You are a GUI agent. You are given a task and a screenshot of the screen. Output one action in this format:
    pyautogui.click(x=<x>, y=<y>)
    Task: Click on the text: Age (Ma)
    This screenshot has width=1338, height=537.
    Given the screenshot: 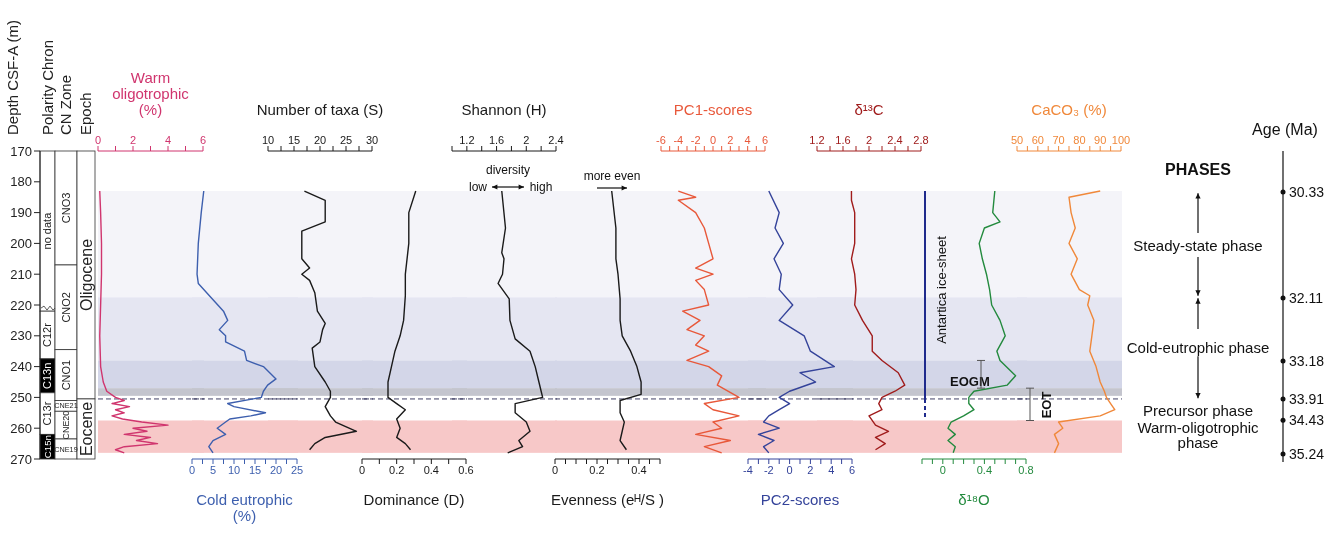 What is the action you would take?
    pyautogui.click(x=1285, y=129)
    